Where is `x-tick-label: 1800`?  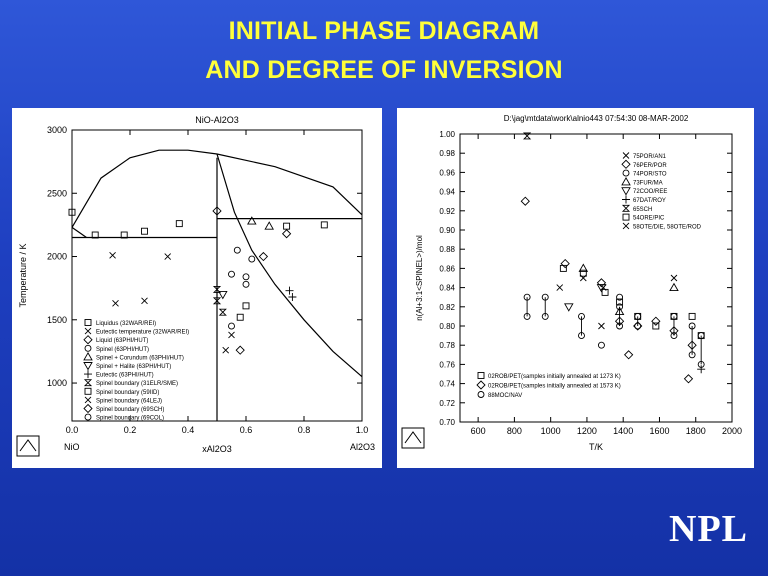
x-tick-label: 1800 is located at coordinates (696, 431).